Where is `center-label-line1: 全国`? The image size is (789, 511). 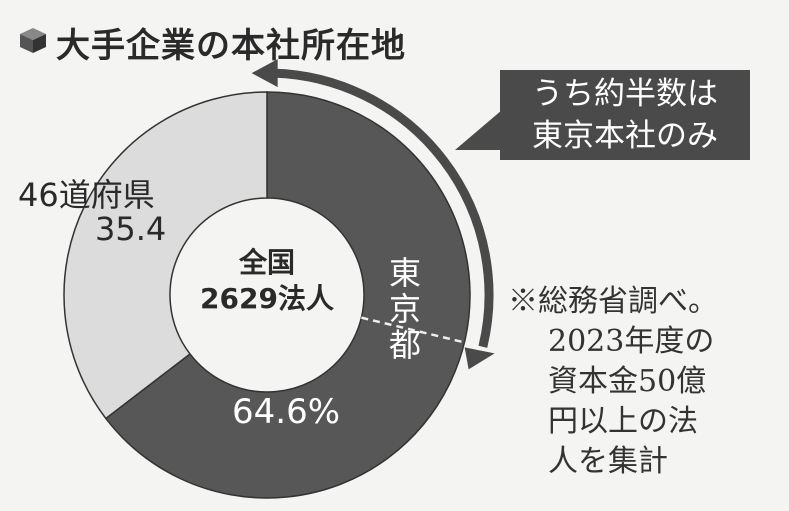 center-label-line1: 全国 is located at coordinates (266, 262).